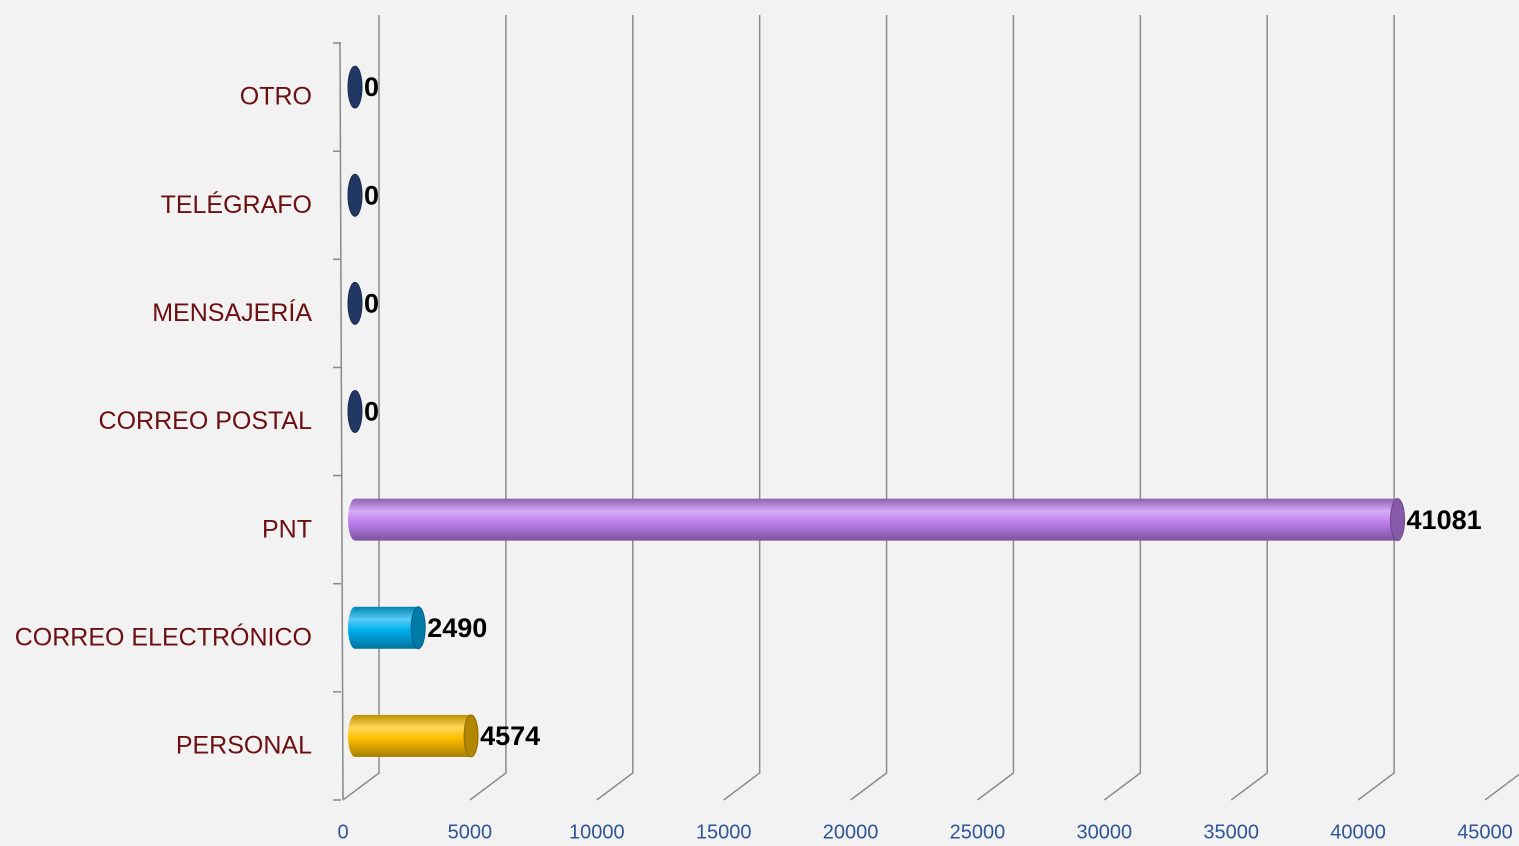  I want to click on x-tick-label: 30000, so click(1105, 832).